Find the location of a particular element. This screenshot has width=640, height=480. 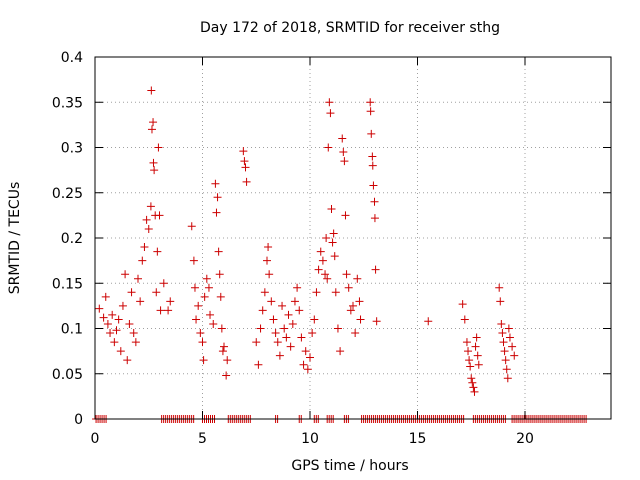

y-tick-label: 0.4 is located at coordinates (72, 58).